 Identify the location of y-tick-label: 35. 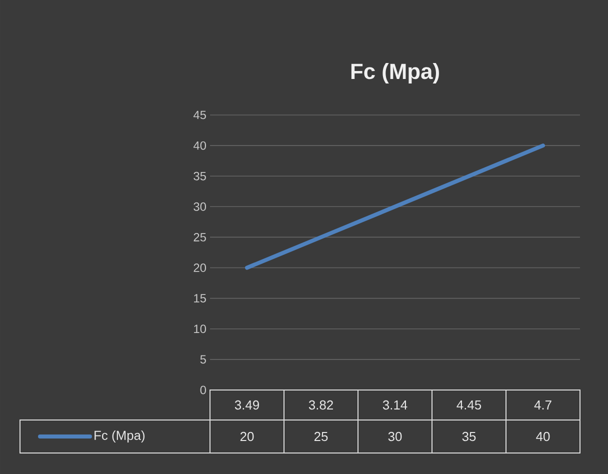
(200, 176).